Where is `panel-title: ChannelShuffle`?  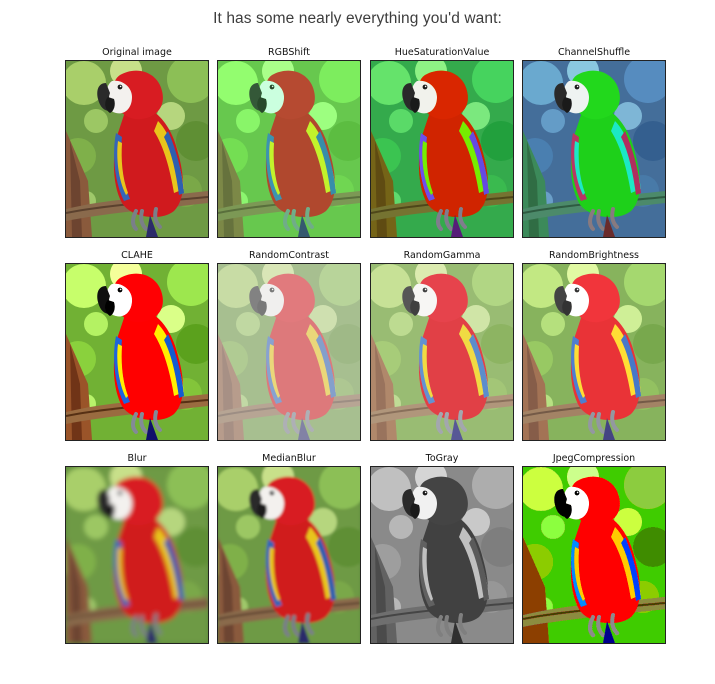 panel-title: ChannelShuffle is located at coordinates (594, 52).